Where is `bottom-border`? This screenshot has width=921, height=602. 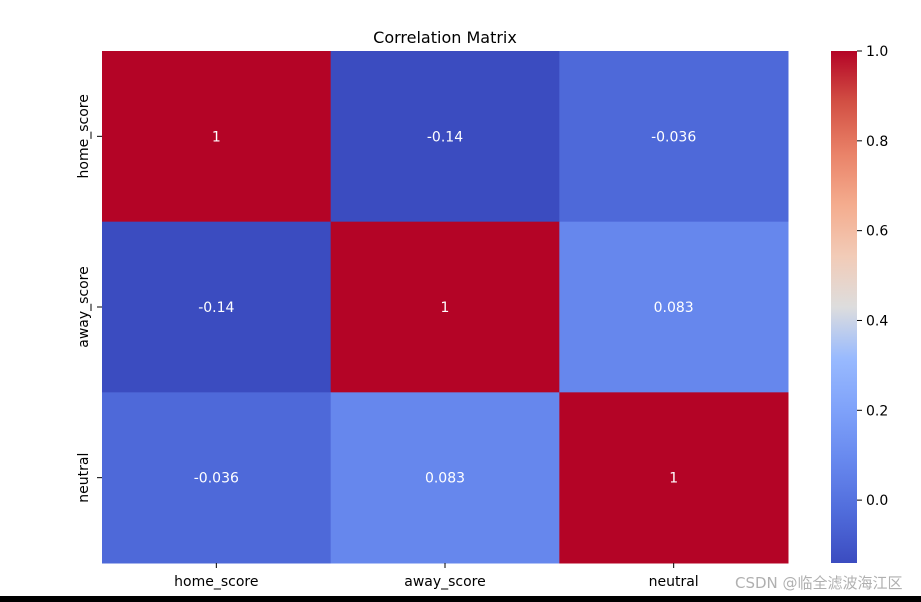 bottom-border is located at coordinates (460, 599).